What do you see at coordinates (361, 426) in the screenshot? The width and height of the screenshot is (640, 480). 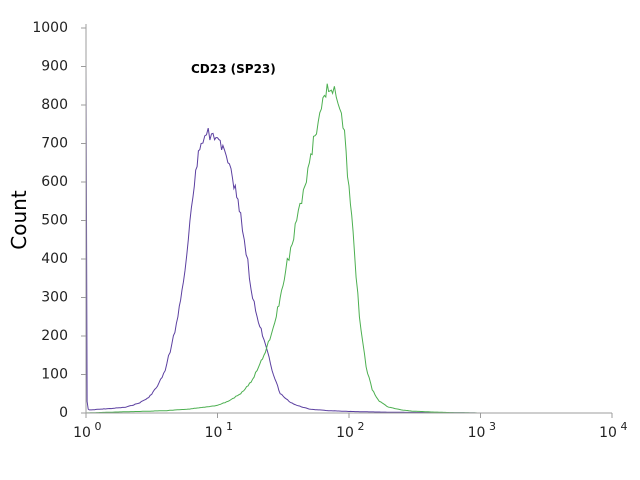 I see `x-tick-label-exponent: 2` at bounding box center [361, 426].